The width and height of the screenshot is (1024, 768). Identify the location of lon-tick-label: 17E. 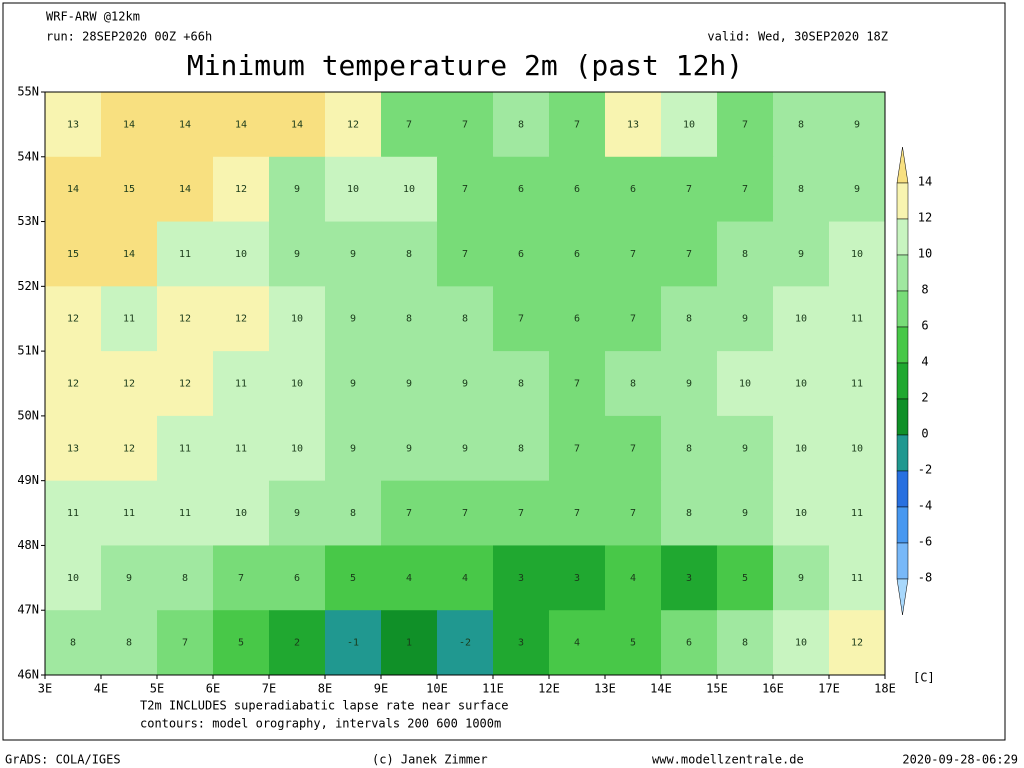
(829, 689).